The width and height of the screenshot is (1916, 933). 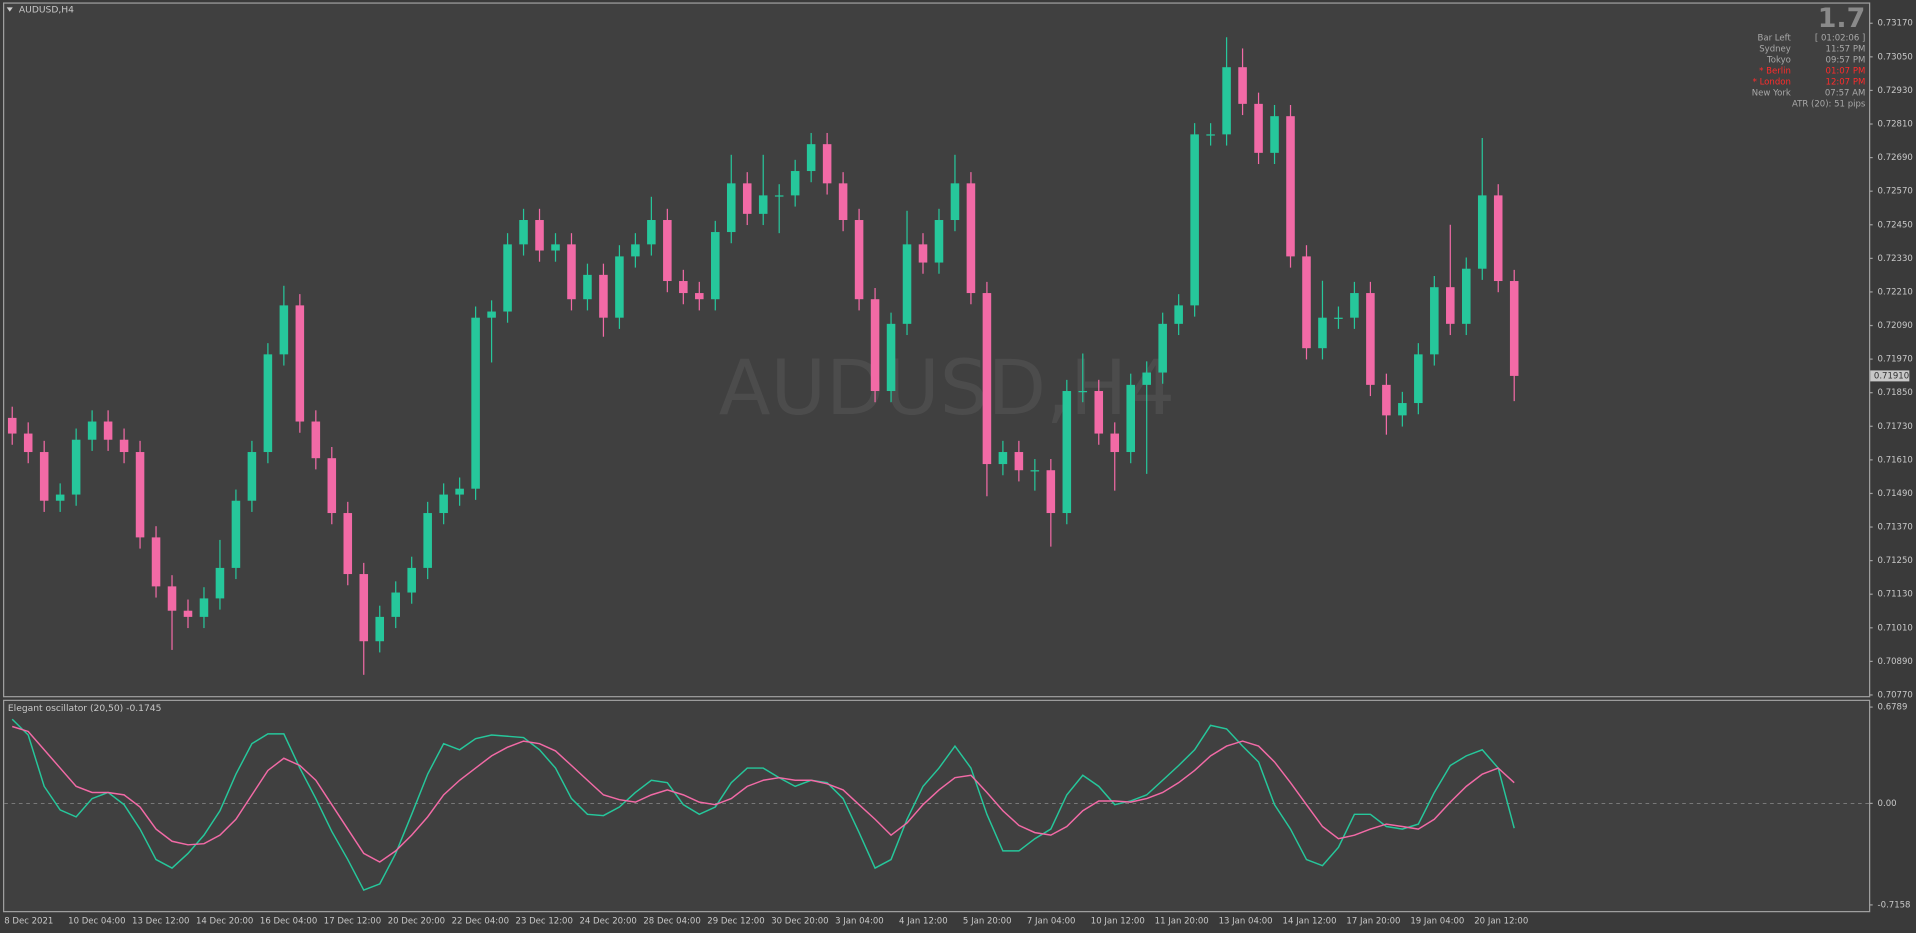 I want to click on x-tick-label: 5 Jan 20:00, so click(x=987, y=921).